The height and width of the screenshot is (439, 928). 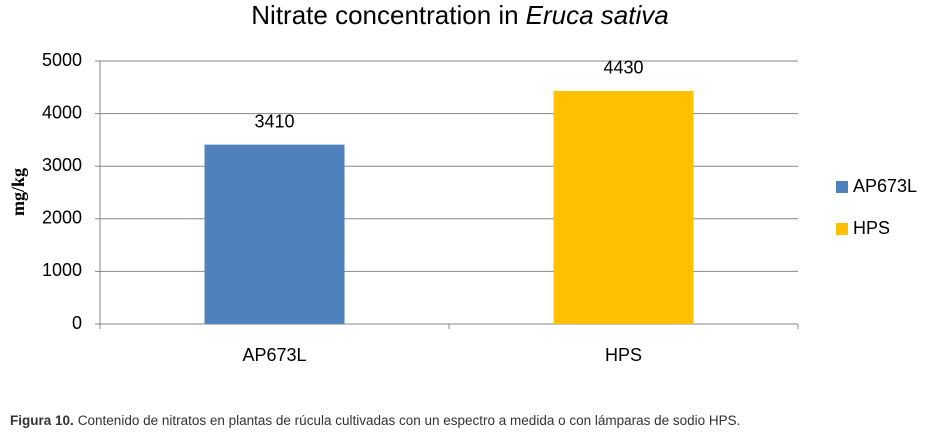 What do you see at coordinates (597, 15) in the screenshot?
I see `title-italic: Eruca sativa` at bounding box center [597, 15].